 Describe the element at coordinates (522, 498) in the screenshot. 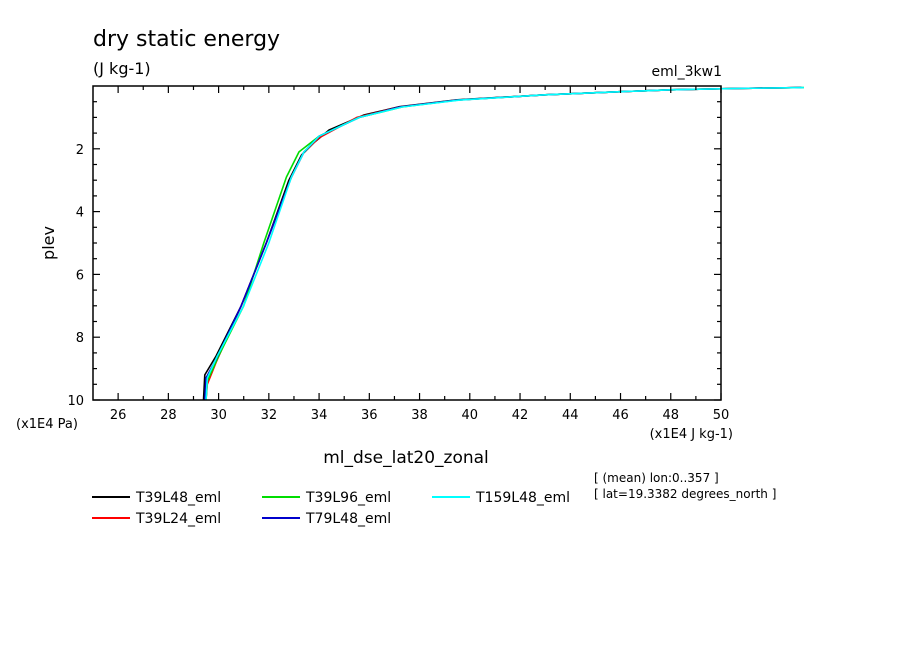

I see `legend-label: T159L48_eml` at that location.